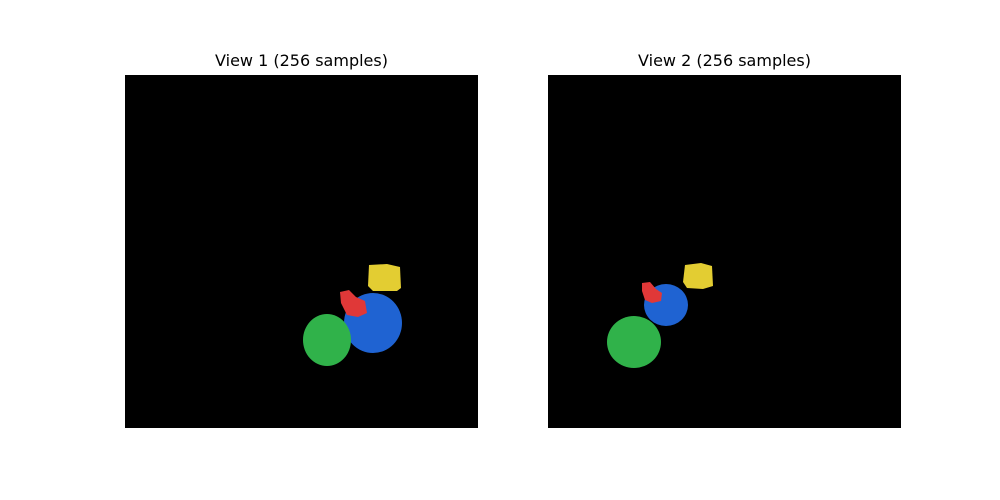  I want to click on view-1-title: View 1 (256 samples), so click(301, 60).